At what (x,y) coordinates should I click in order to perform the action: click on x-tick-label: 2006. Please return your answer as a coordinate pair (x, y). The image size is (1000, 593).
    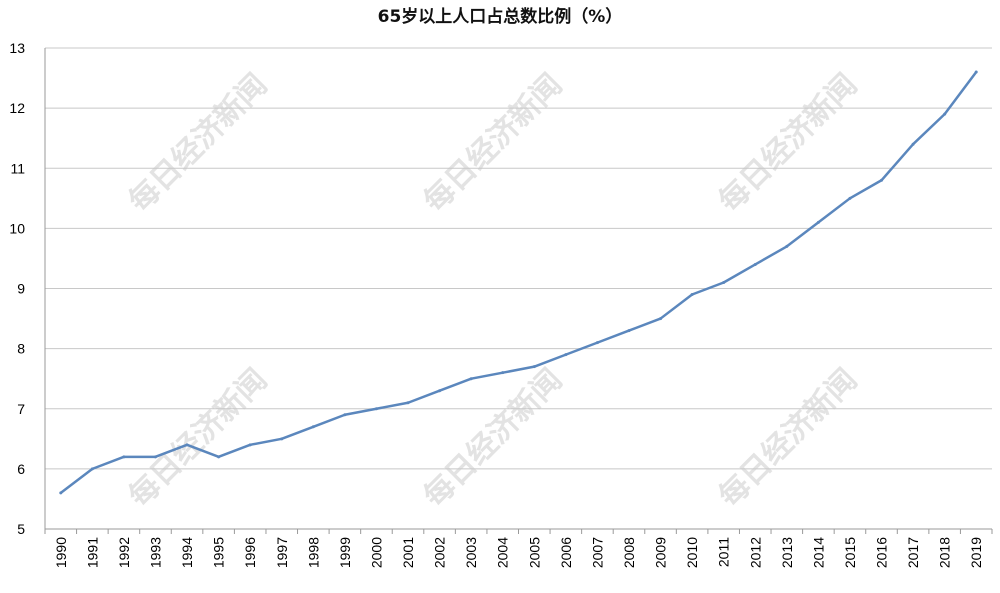
    Looking at the image, I should click on (566, 552).